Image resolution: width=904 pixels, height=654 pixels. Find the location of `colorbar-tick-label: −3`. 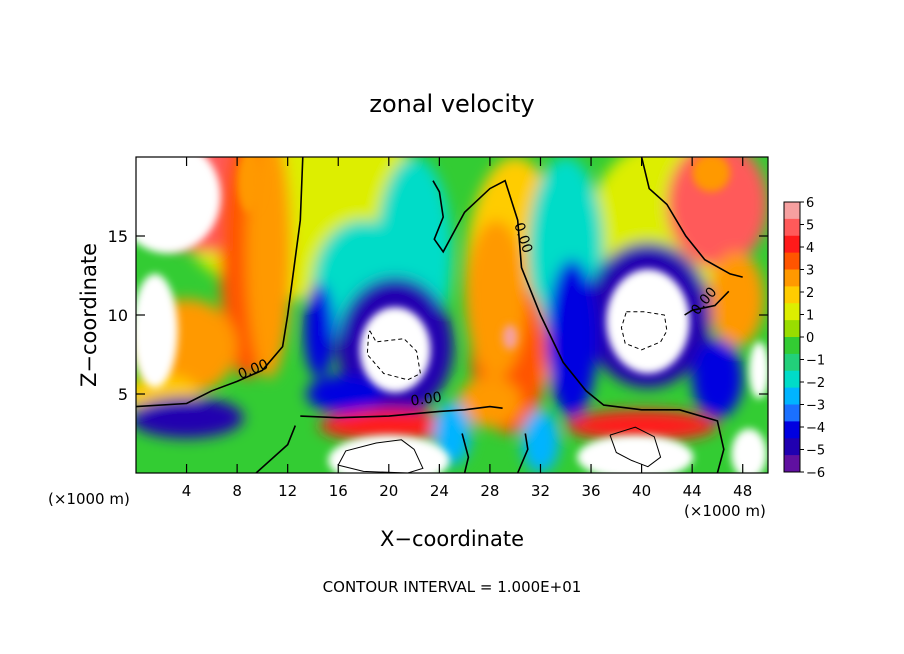

colorbar-tick-label: −3 is located at coordinates (815, 406).